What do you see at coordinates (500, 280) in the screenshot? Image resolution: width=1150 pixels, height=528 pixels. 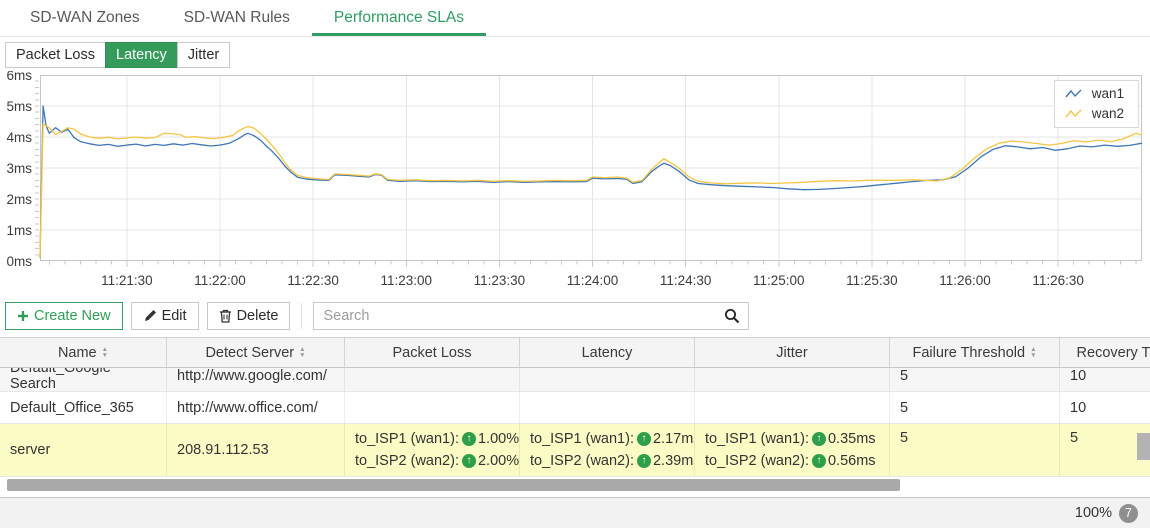 I see `x-axis-label: 11:23:30` at bounding box center [500, 280].